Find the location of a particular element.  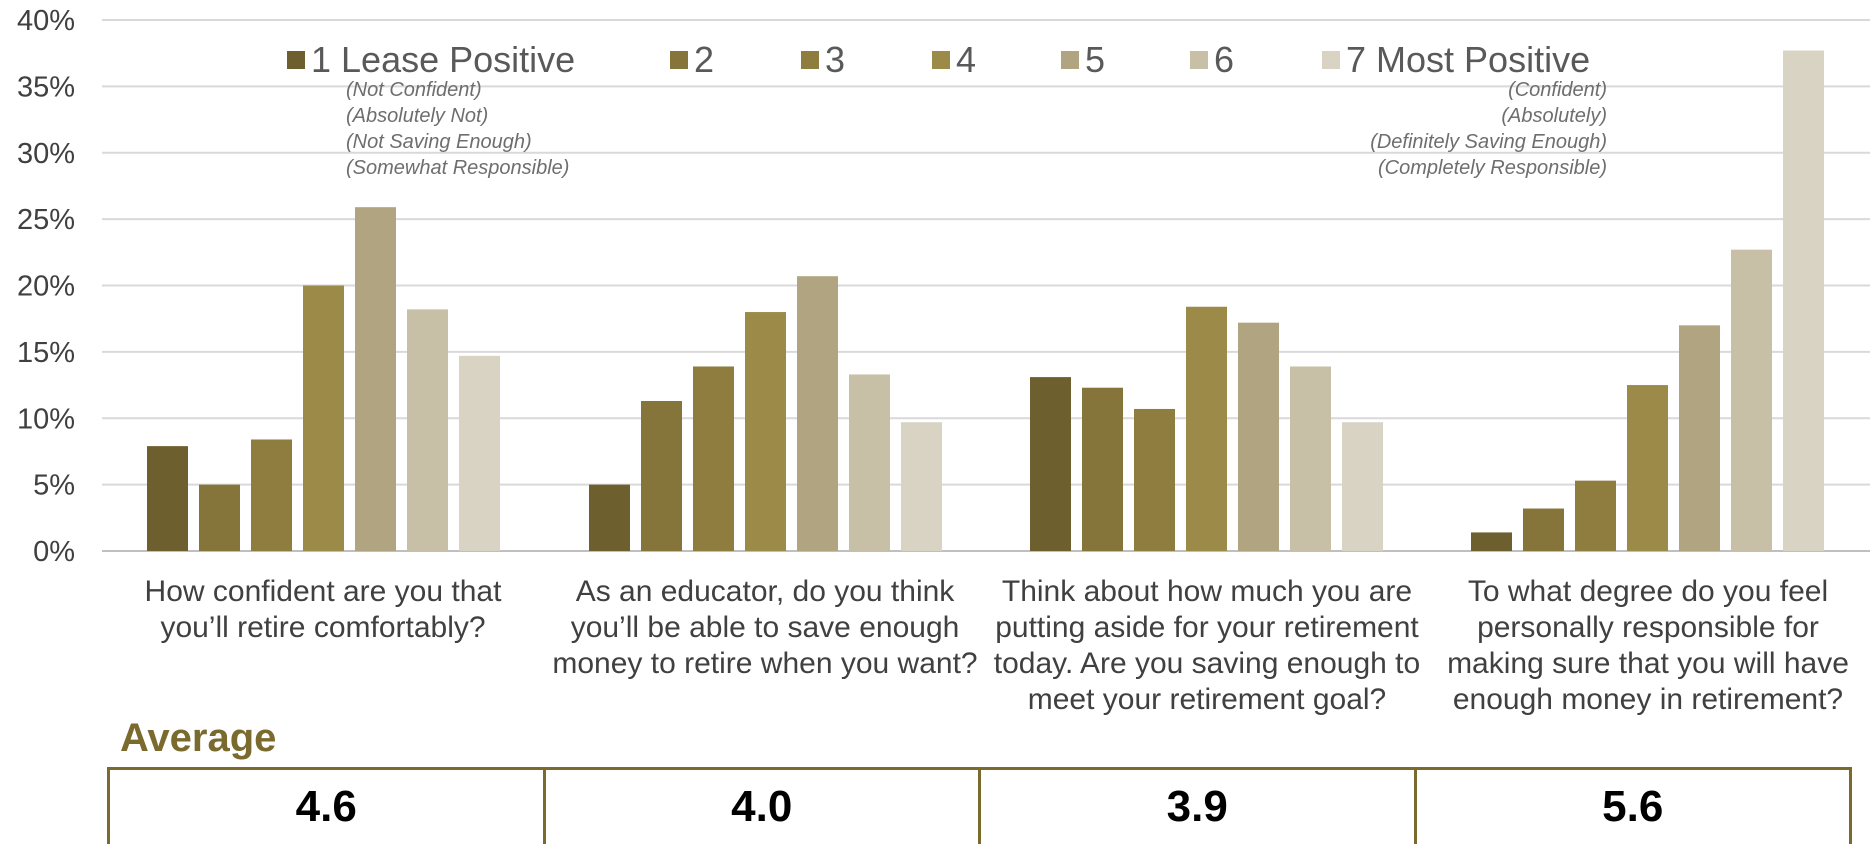

y-tick-label: 20% is located at coordinates (46, 287).